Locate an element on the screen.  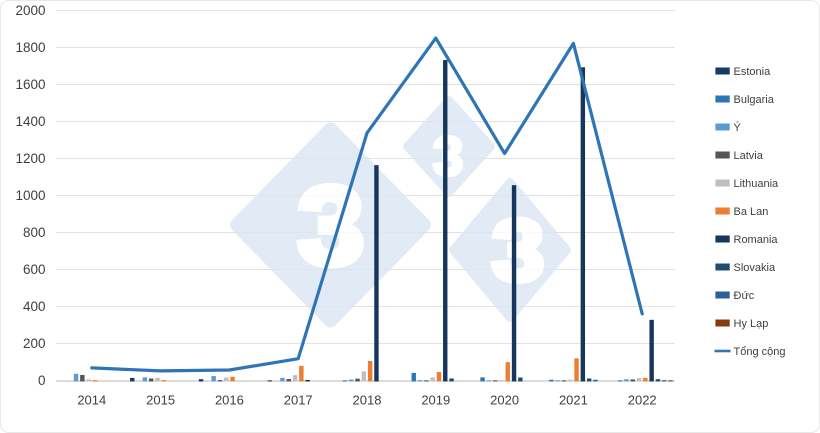
svg-text: 1800 is located at coordinates (30, 47).